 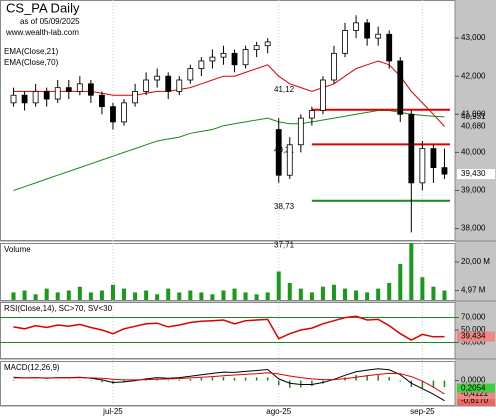 What do you see at coordinates (422, 411) in the screenshot?
I see `x-tick-label: sep-25` at bounding box center [422, 411].